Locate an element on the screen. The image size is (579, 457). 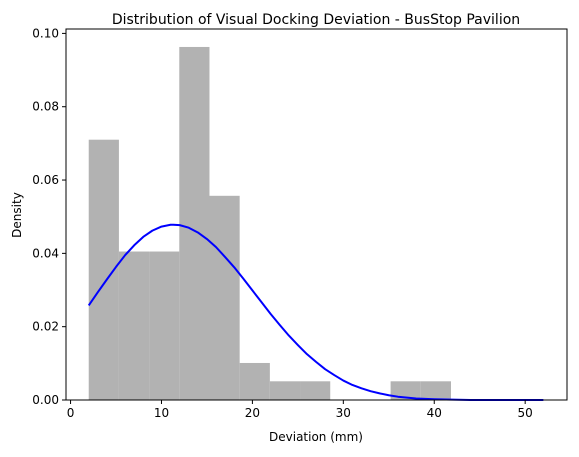
x-tick-label: 40 is located at coordinates (434, 413).